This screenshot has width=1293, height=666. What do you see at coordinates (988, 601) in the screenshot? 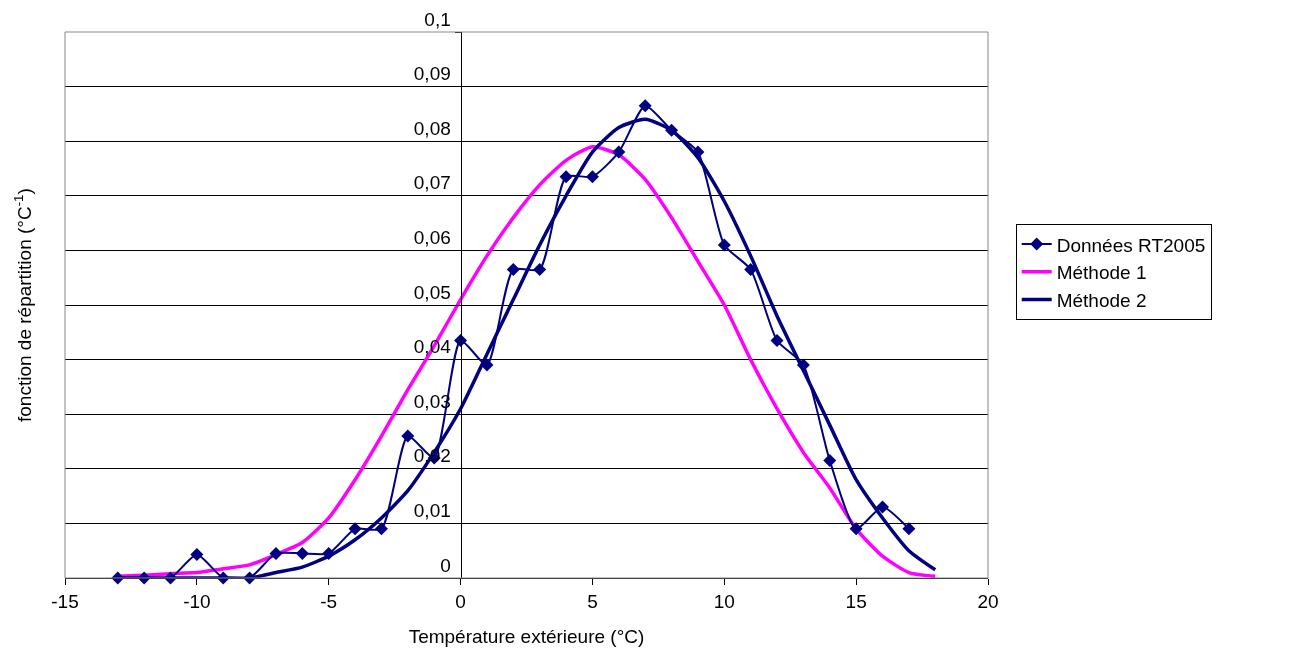
I see `x-tick-label: 20` at bounding box center [988, 601].